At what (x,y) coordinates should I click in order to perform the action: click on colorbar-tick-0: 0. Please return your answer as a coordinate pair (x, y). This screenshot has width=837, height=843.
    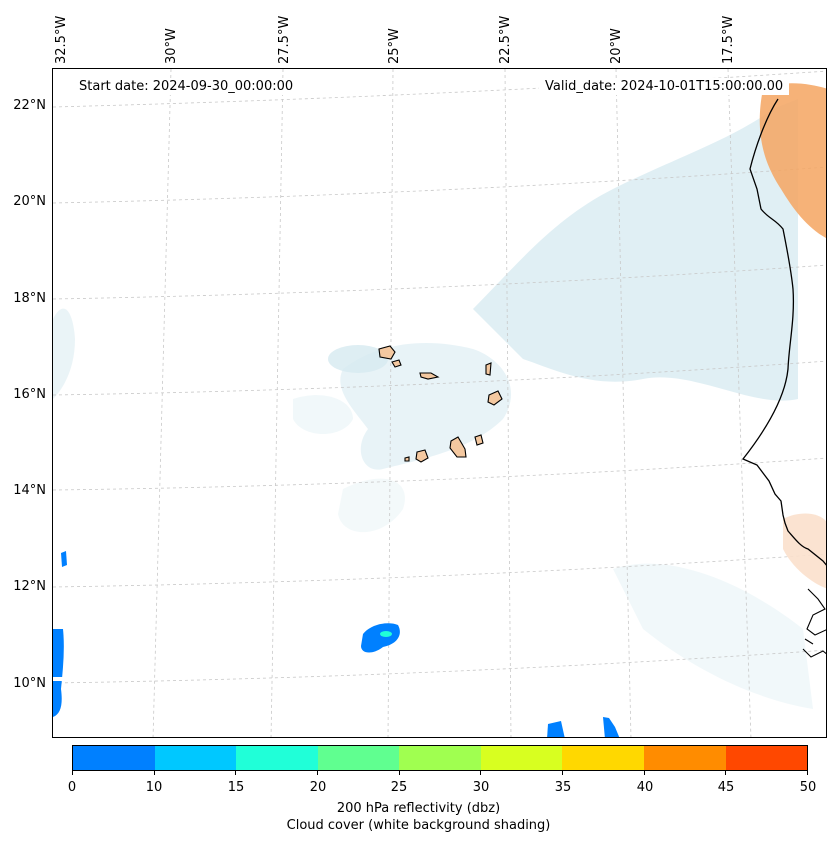
    Looking at the image, I should click on (72, 787).